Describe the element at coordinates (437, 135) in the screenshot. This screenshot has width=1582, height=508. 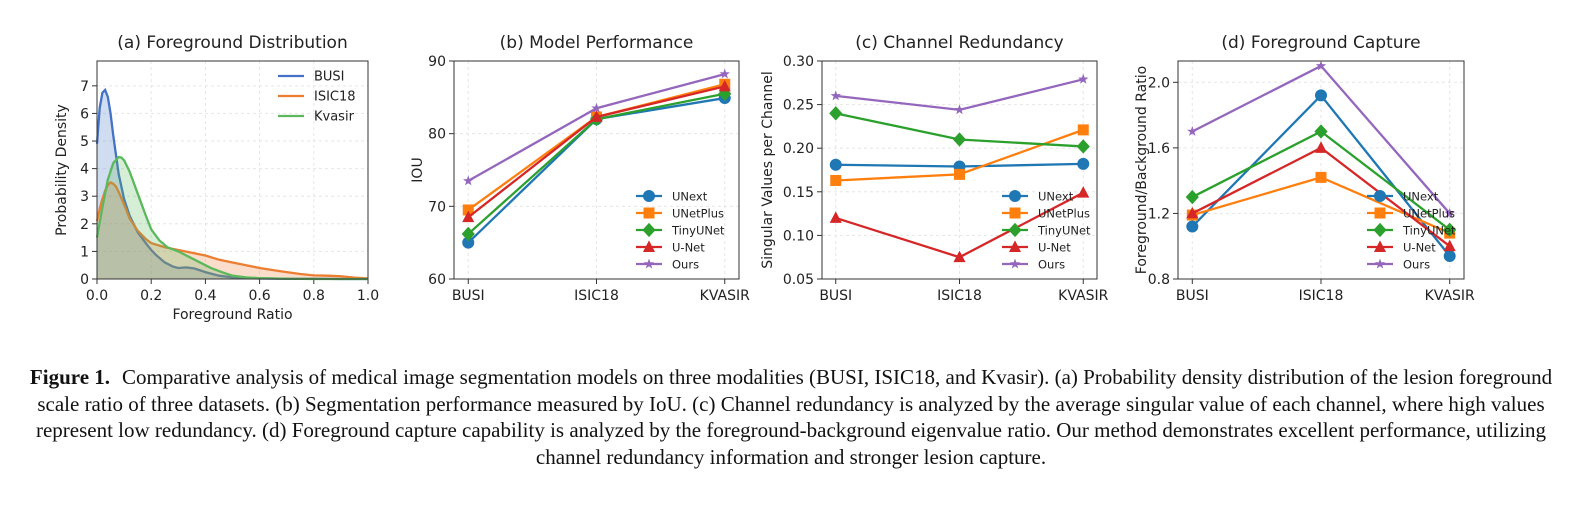
I see `y-tick-label: 80` at that location.